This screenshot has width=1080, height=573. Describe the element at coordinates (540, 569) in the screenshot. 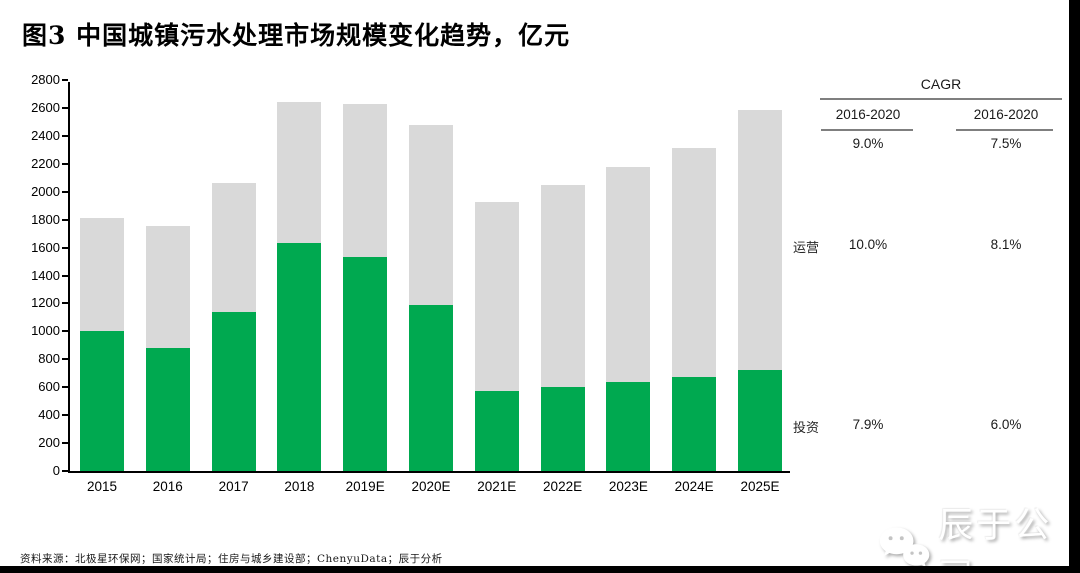

I see `bottom-black-edge` at that location.